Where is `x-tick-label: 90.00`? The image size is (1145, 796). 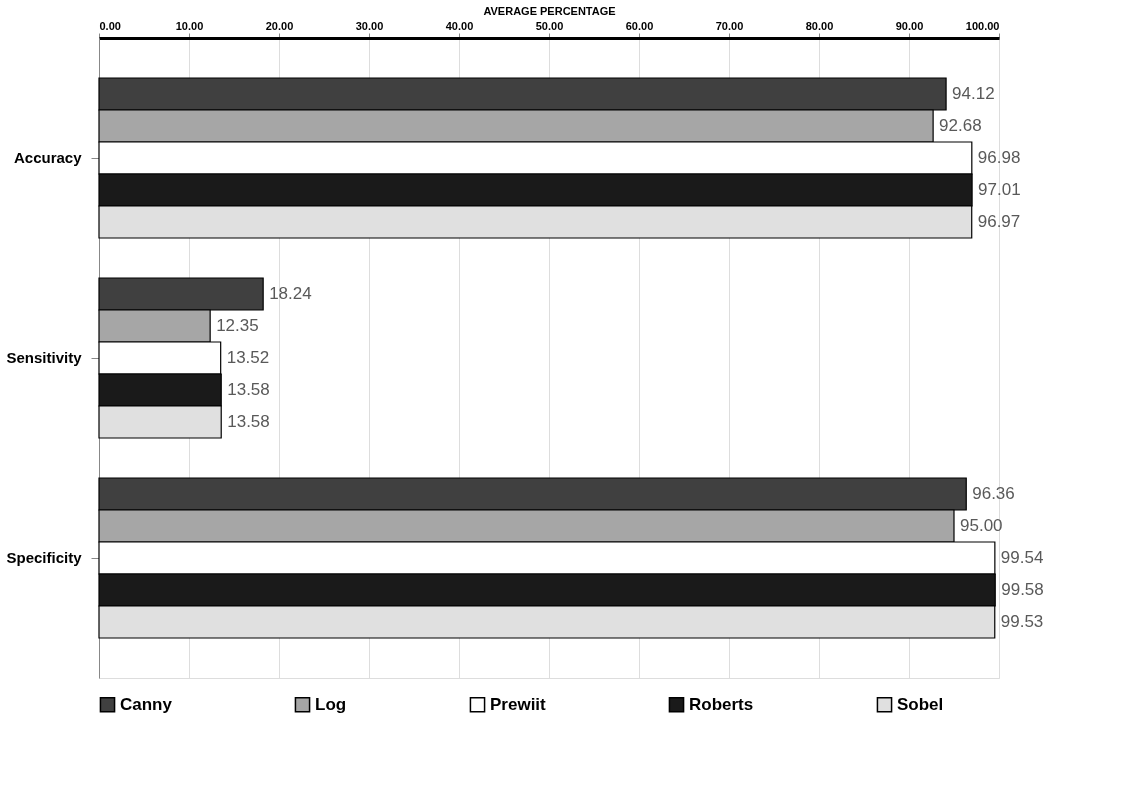 x-tick-label: 90.00 is located at coordinates (909, 25).